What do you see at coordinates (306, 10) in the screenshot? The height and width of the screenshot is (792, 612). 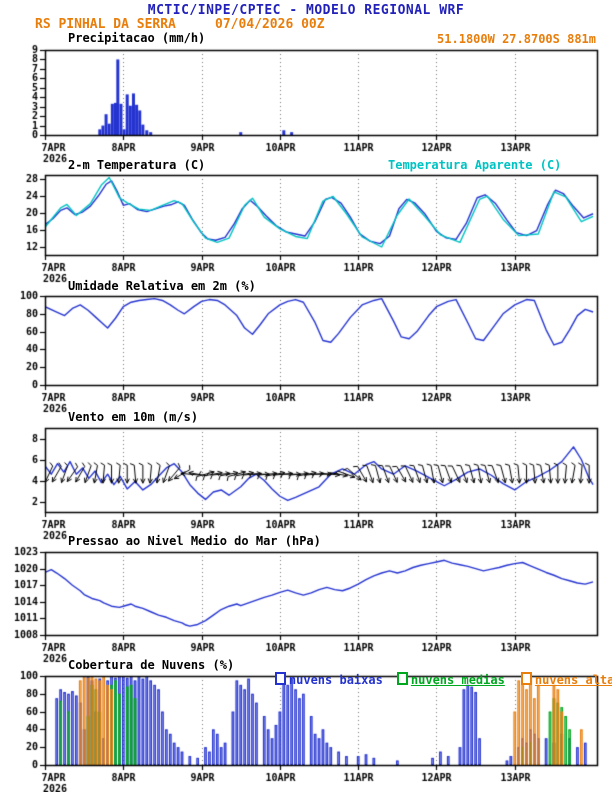 I see `main-title: MCTIC/INPE/CPTEC - MODELO REGIONAL WRF` at bounding box center [306, 10].